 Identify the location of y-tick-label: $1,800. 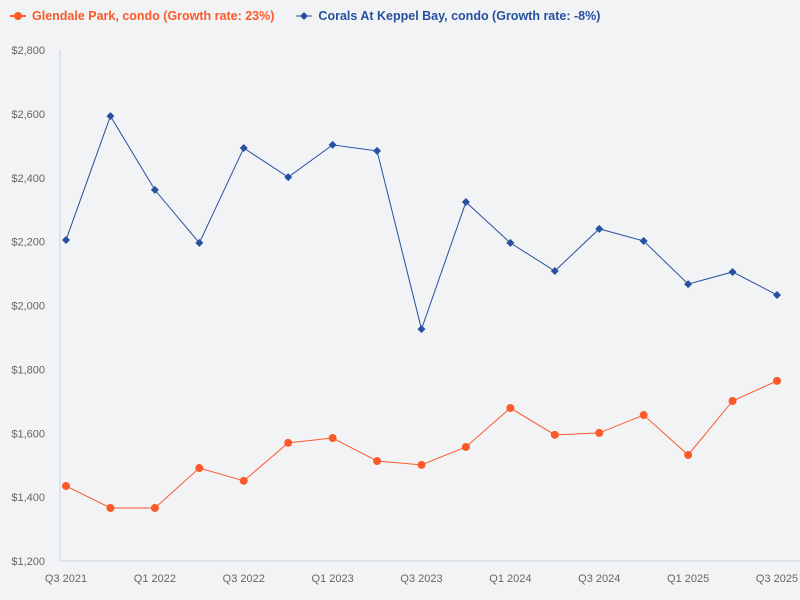
(28, 370).